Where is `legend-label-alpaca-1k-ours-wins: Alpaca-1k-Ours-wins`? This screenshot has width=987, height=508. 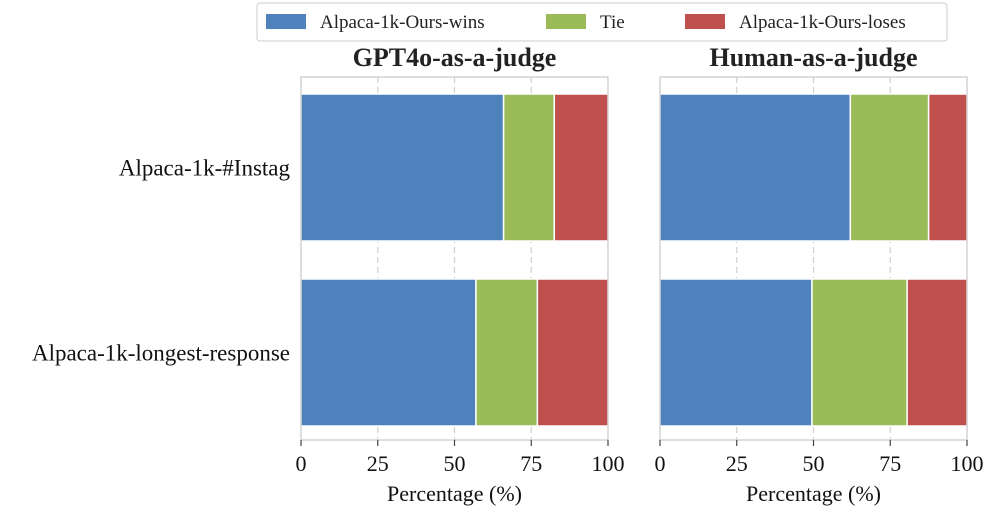 legend-label-alpaca-1k-ours-wins: Alpaca-1k-Ours-wins is located at coordinates (402, 22).